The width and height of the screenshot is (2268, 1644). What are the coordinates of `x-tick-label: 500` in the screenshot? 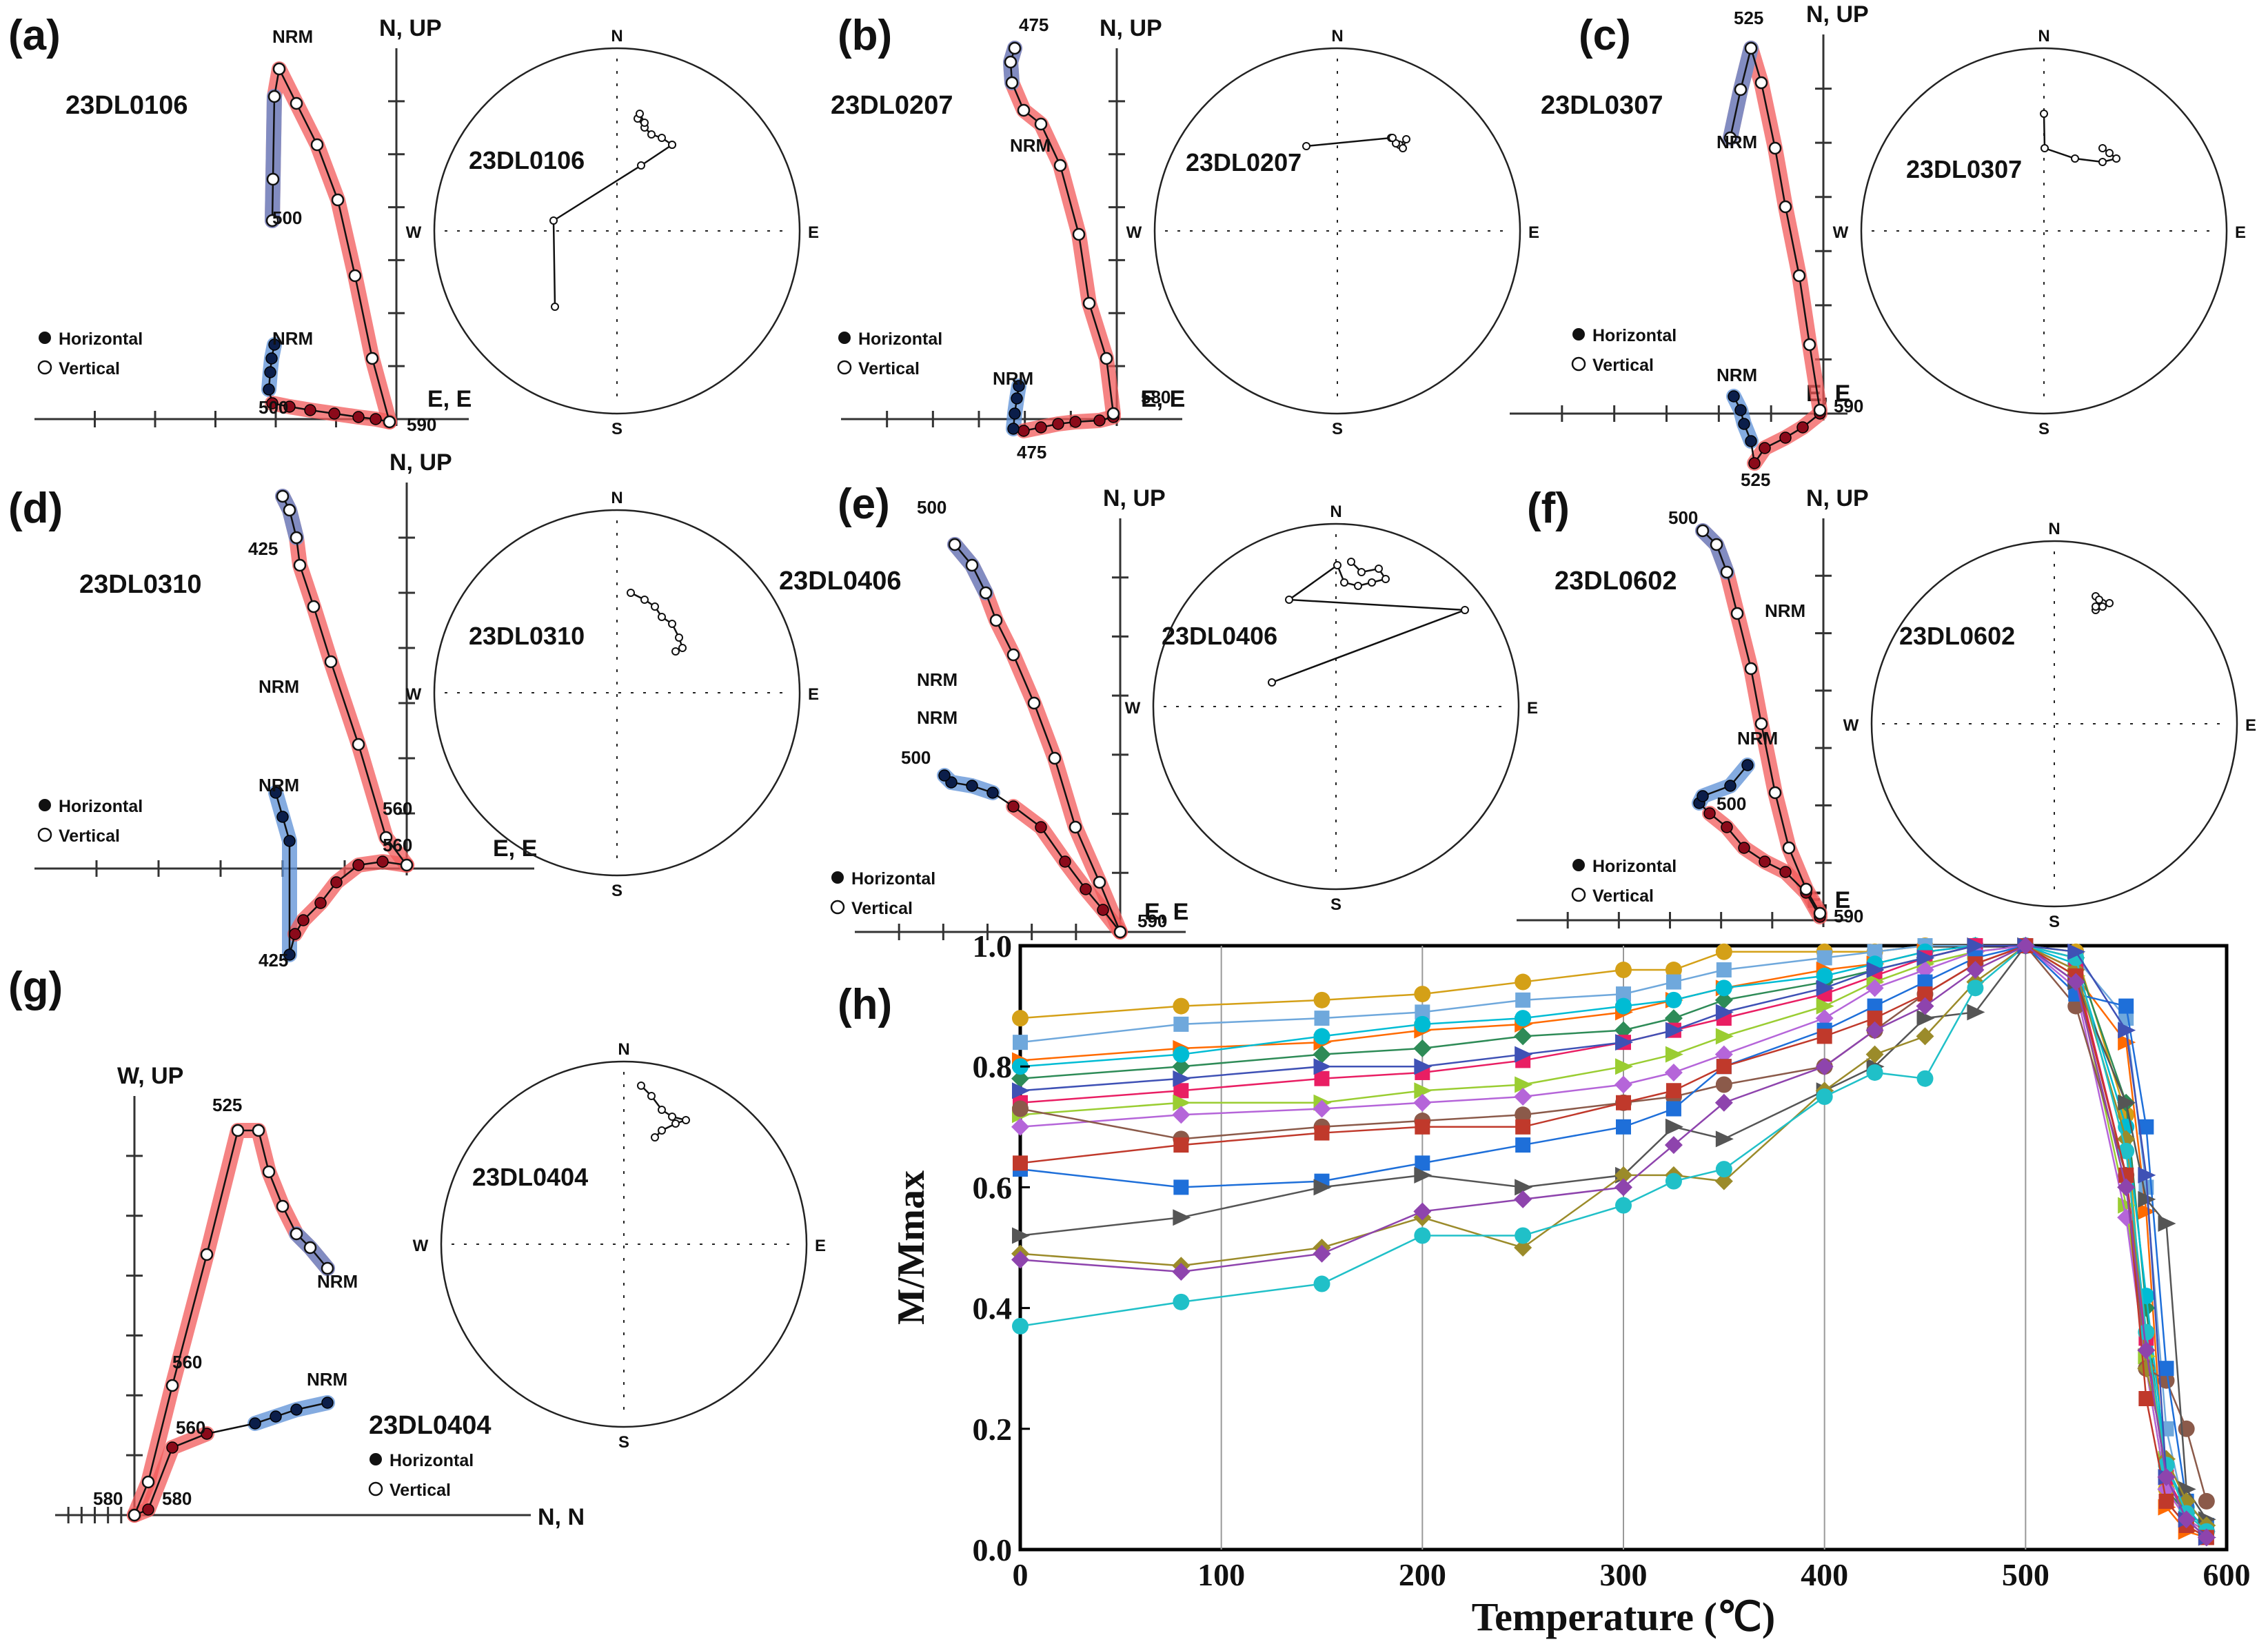 It's located at (2026, 1574).